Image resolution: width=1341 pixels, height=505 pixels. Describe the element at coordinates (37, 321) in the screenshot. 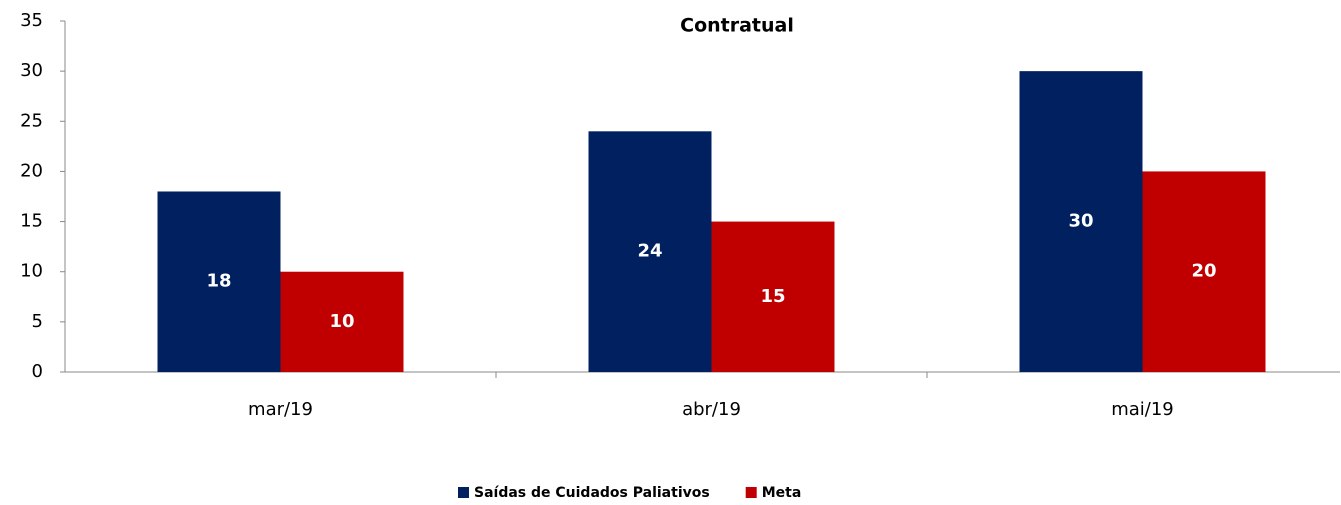

I see `y-tick-label: 5` at that location.